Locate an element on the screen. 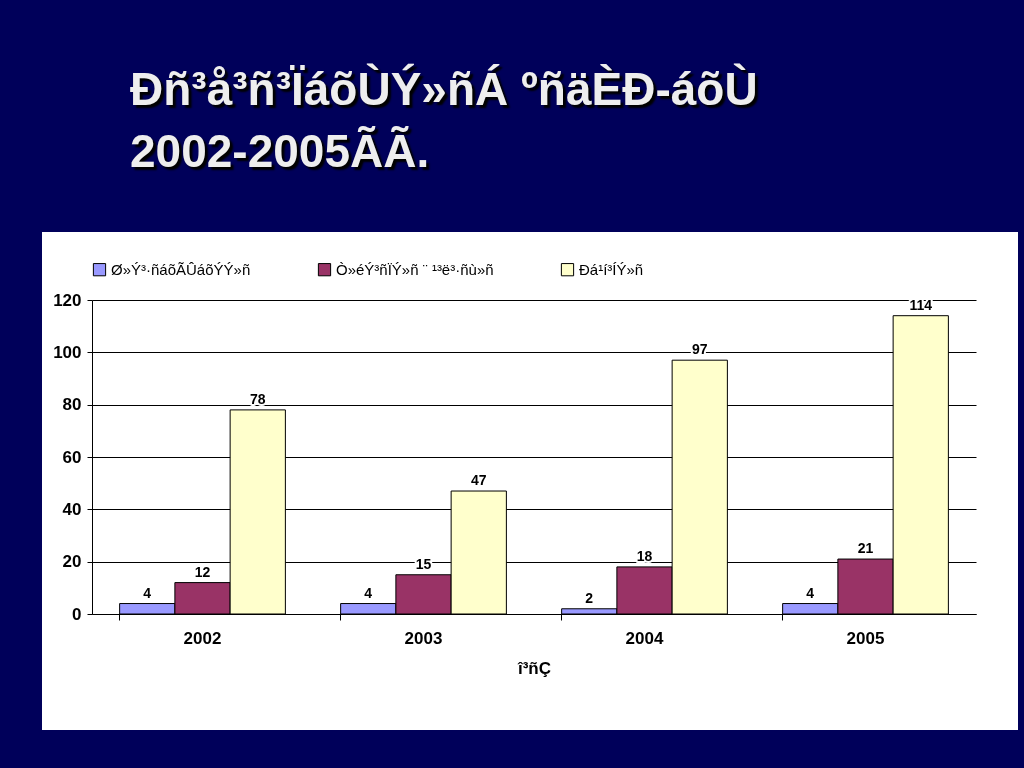 The width and height of the screenshot is (1024, 768). y-tick-label: 60 is located at coordinates (72, 457).